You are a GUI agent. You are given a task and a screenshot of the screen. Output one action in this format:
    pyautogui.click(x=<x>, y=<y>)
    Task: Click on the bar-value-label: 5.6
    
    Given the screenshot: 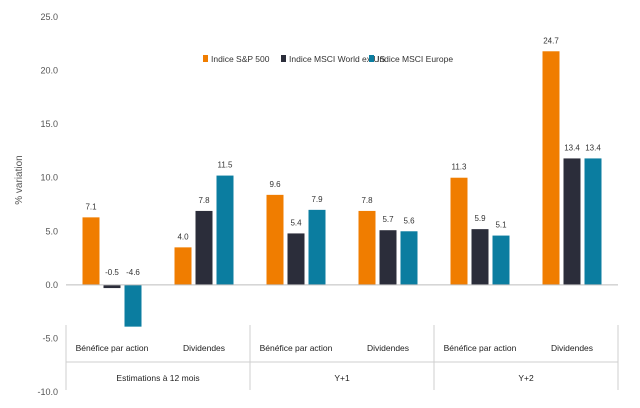 What is the action you would take?
    pyautogui.click(x=409, y=220)
    